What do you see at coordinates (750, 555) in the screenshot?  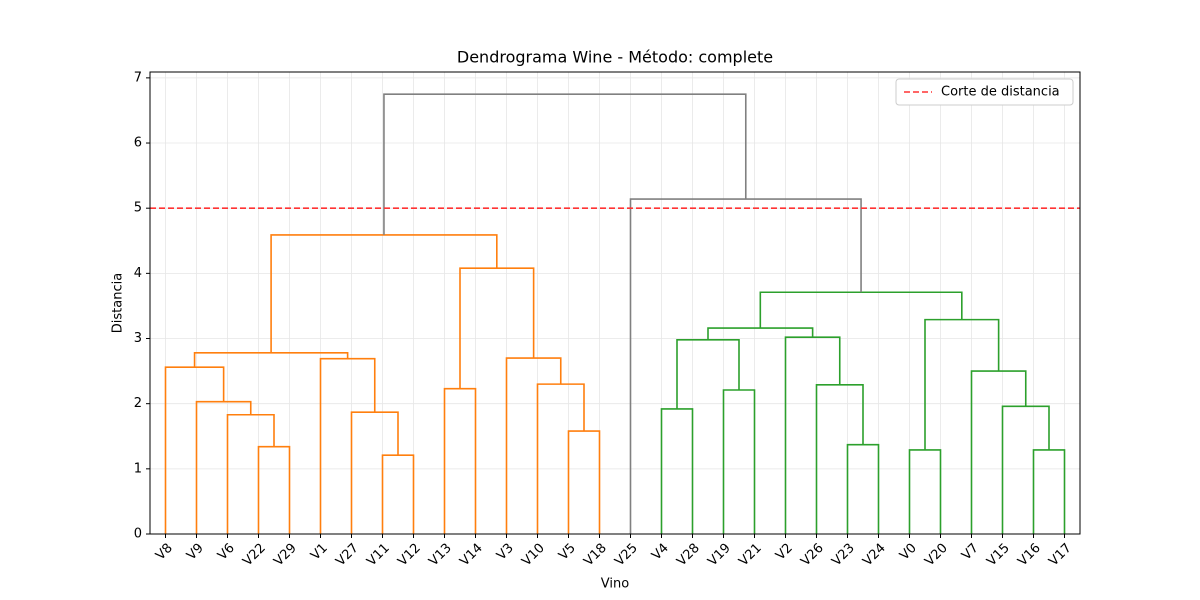 I see `x-tick-label: V21` at bounding box center [750, 555].